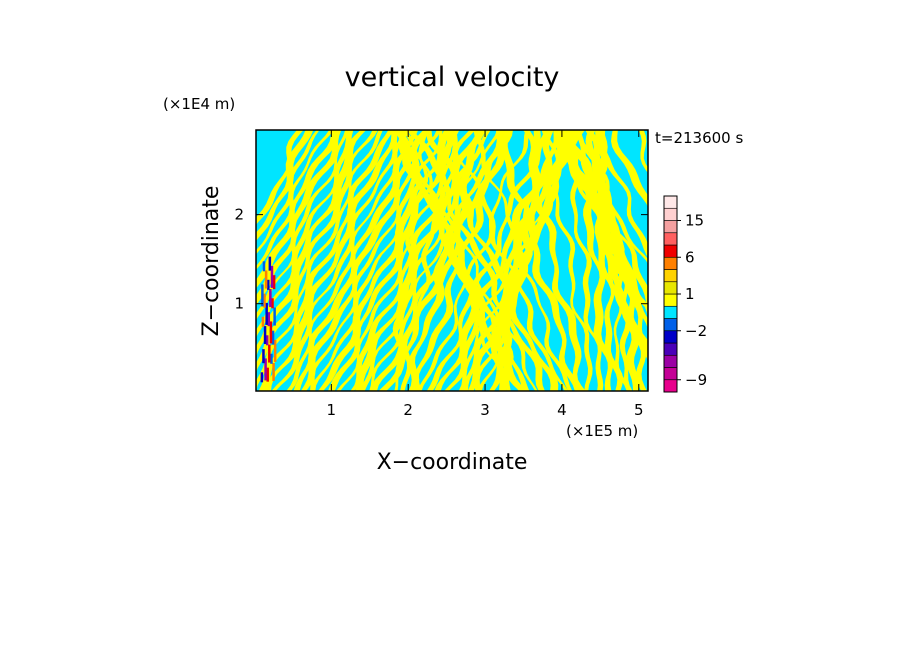  I want to click on x-tick-label: 4, so click(562, 410).